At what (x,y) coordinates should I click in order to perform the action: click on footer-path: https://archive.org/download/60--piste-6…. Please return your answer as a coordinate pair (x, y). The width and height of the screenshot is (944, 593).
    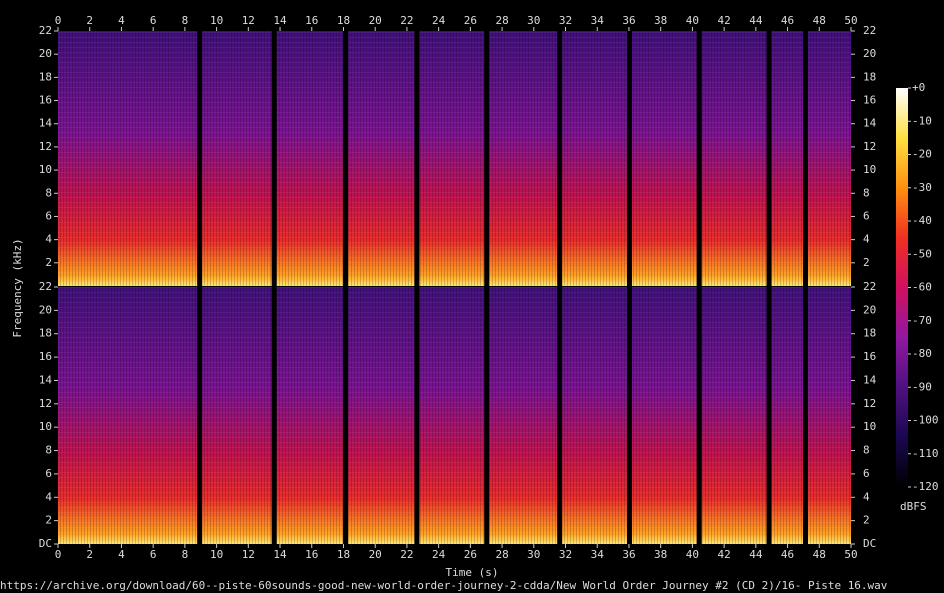
    Looking at the image, I should click on (444, 585).